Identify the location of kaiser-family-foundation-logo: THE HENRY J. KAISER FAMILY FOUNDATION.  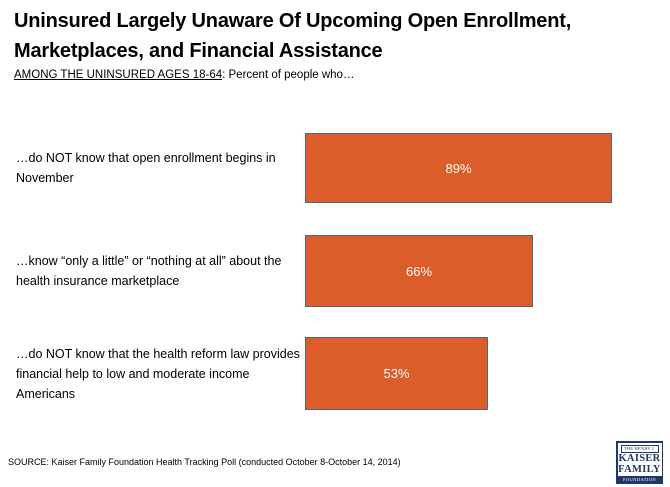
(639, 462).